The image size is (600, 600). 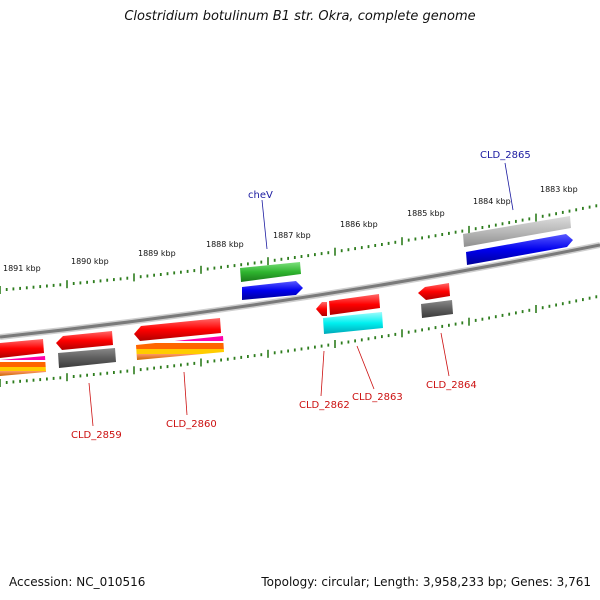 I want to click on scale-label-1891: 1891 kbp, so click(x=22, y=268).